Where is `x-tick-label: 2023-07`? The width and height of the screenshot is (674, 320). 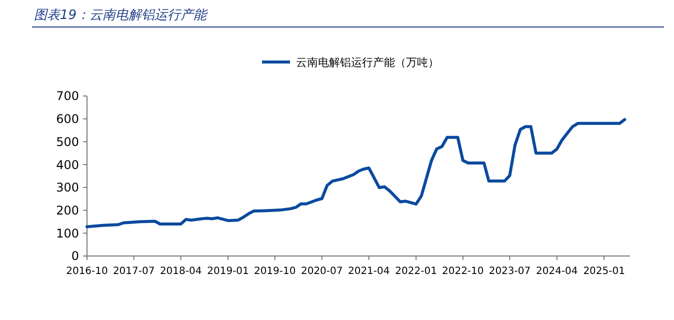
x-tick-label: 2023-07 is located at coordinates (509, 271).